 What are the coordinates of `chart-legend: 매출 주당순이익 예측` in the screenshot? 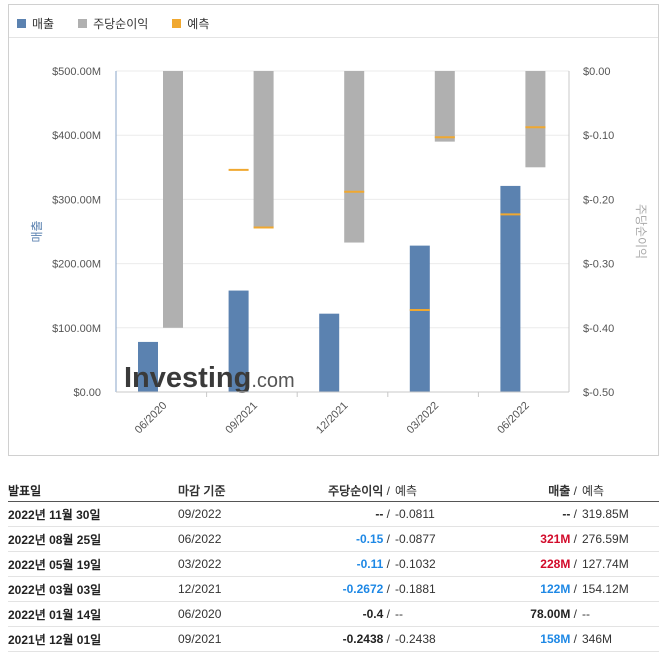 It's located at (125, 23).